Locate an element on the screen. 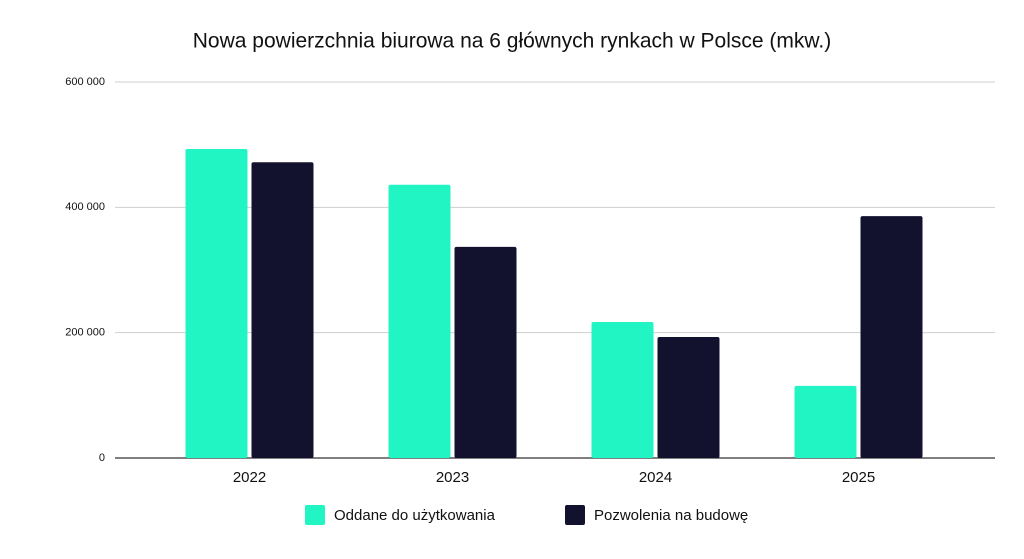 This screenshot has width=1024, height=559. y-tick-label: 400 000 is located at coordinates (85, 207).